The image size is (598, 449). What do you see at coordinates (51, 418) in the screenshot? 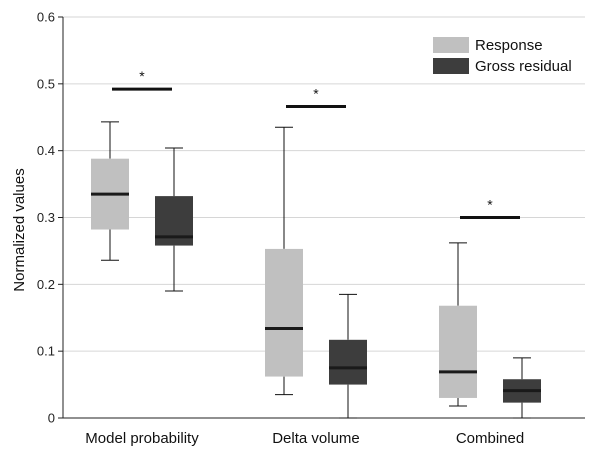
I see `y-tick-label: 0` at bounding box center [51, 418].